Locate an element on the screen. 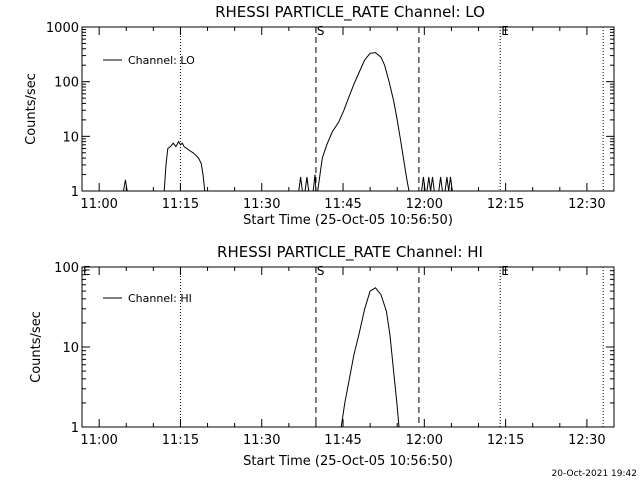  chart-lo-xtick-label: 12:00 is located at coordinates (424, 204).